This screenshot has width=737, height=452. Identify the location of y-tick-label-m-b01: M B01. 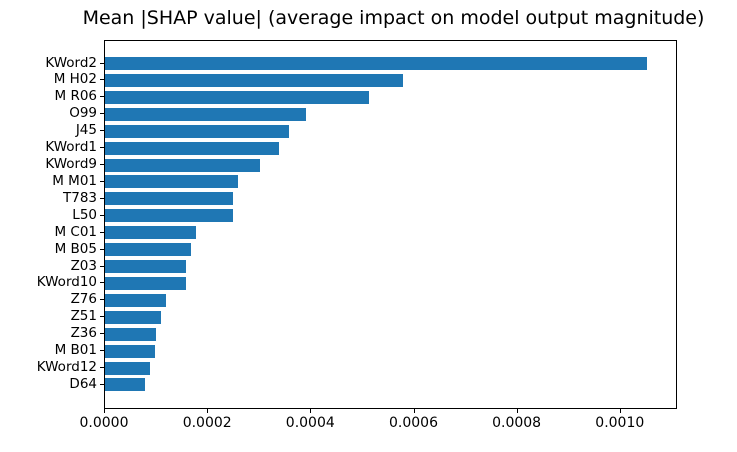
(75, 350).